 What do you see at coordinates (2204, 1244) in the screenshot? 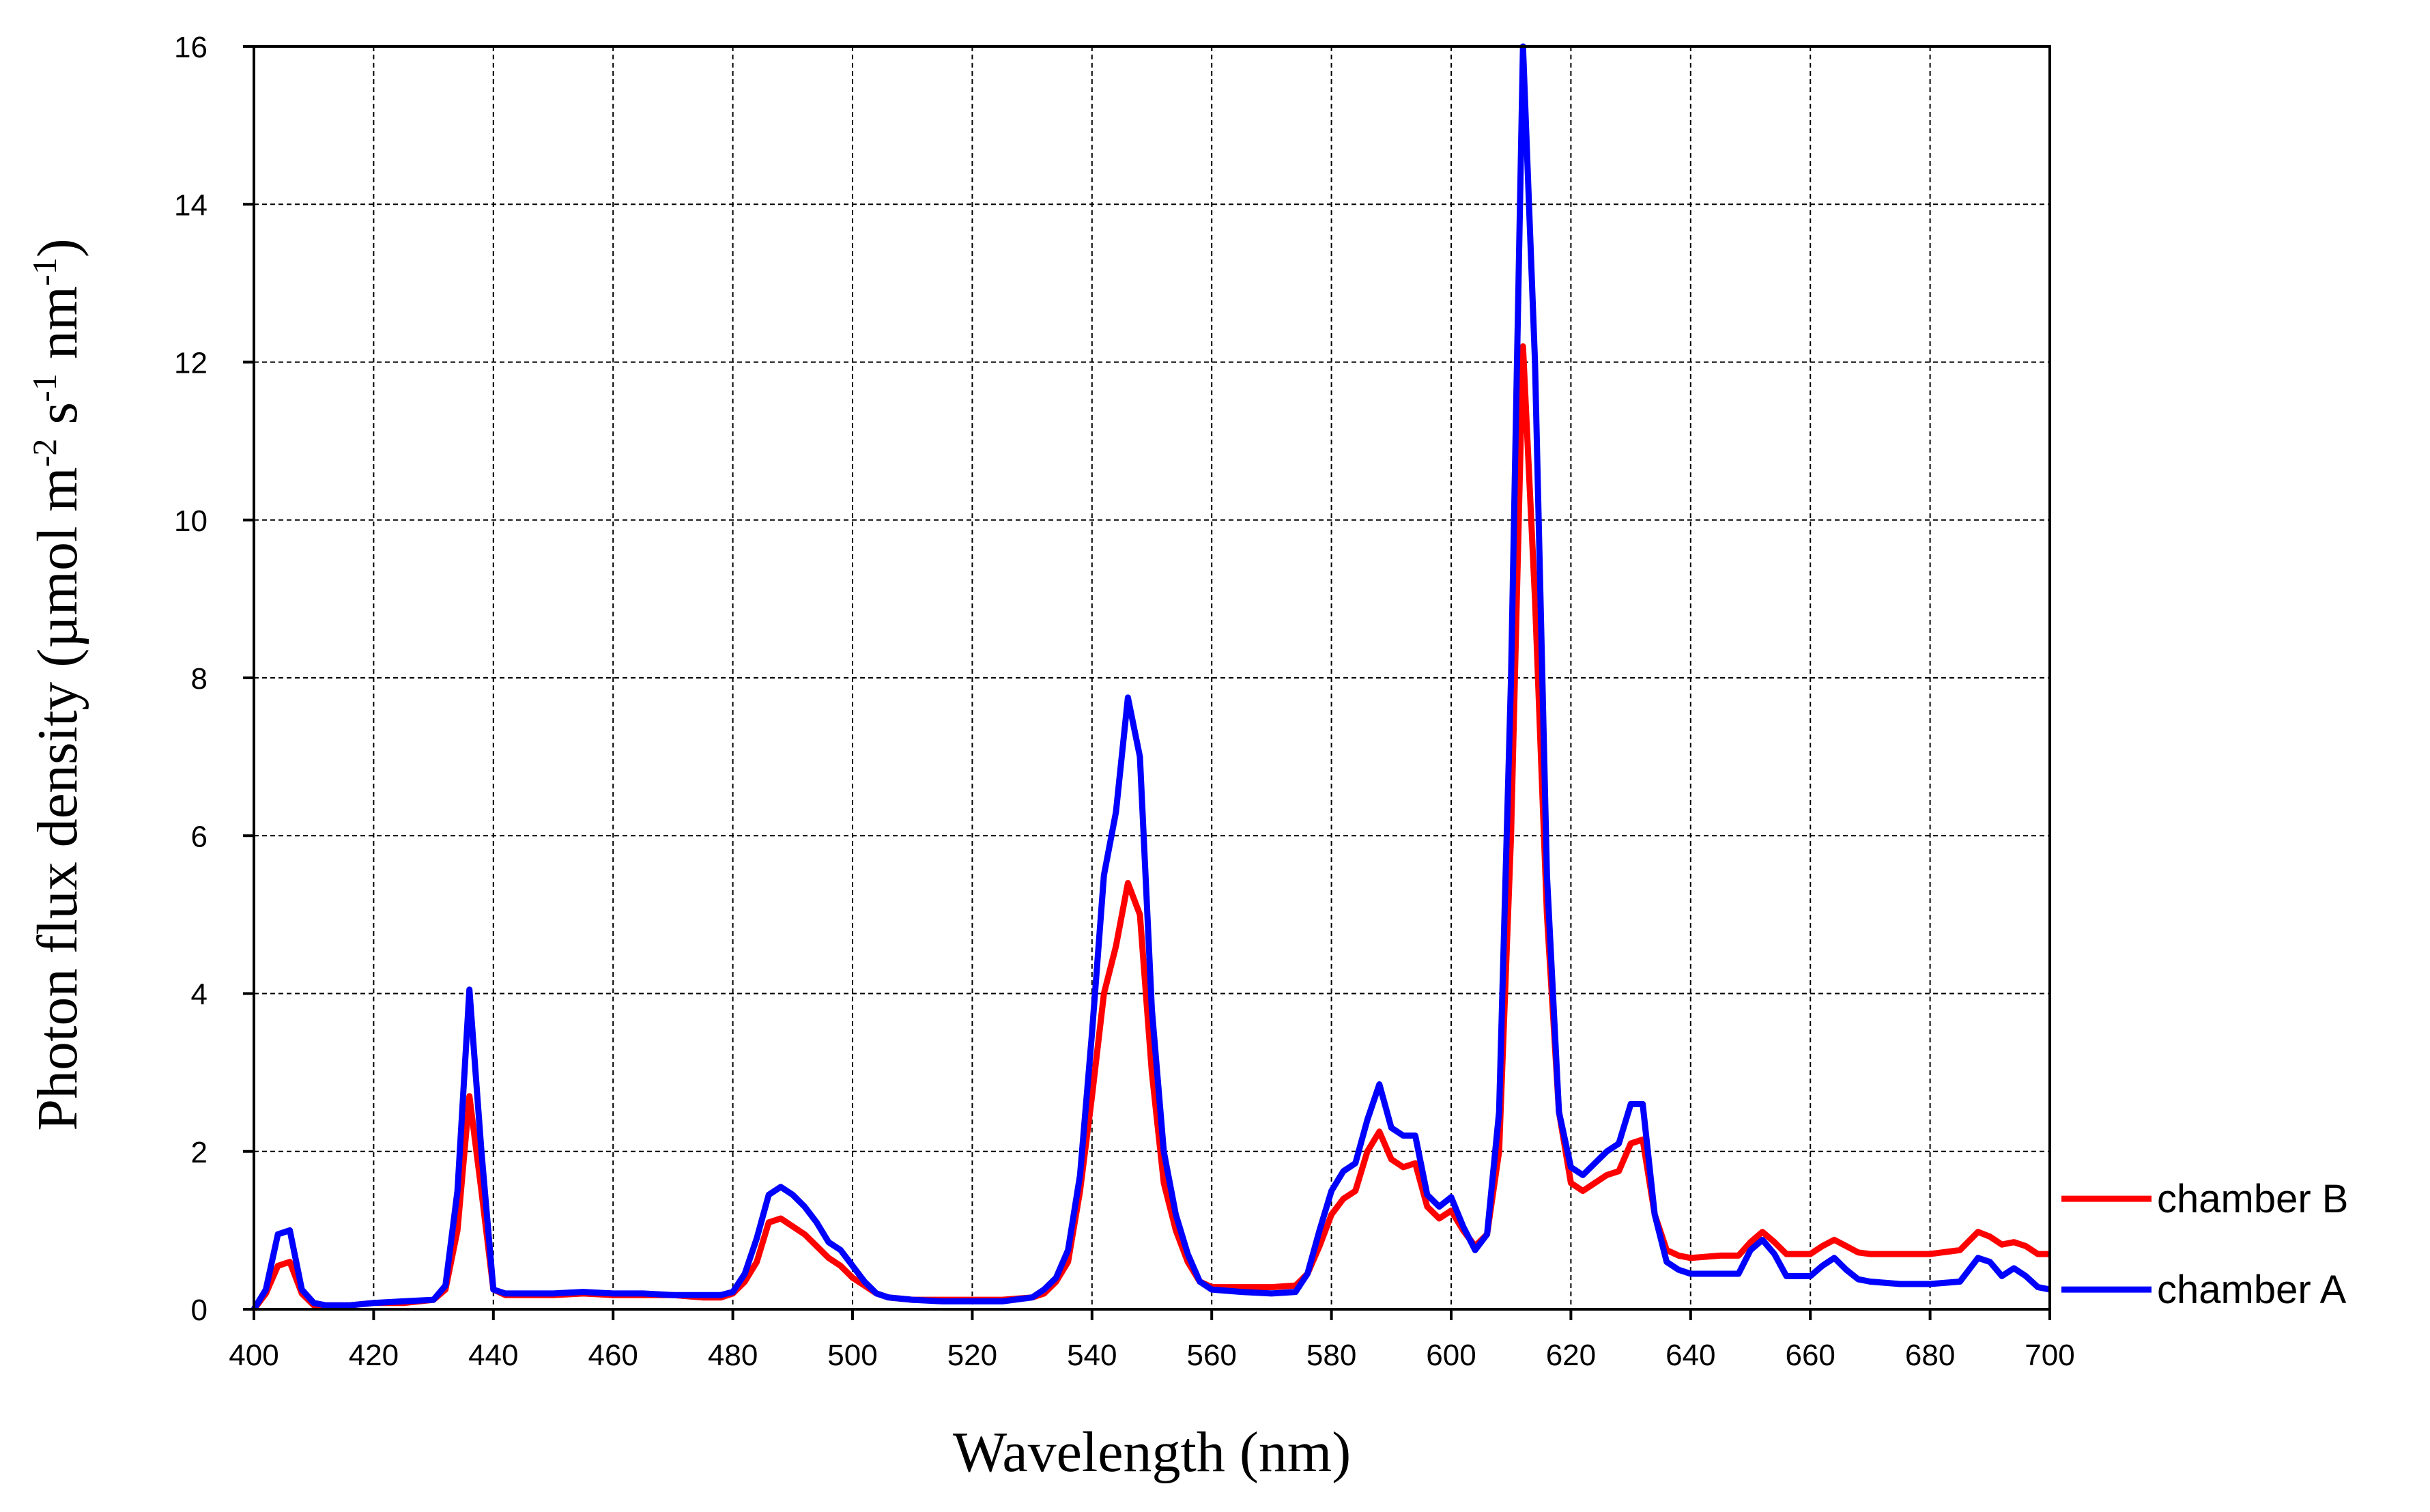
I see `legend: chamber B chamber A` at bounding box center [2204, 1244].